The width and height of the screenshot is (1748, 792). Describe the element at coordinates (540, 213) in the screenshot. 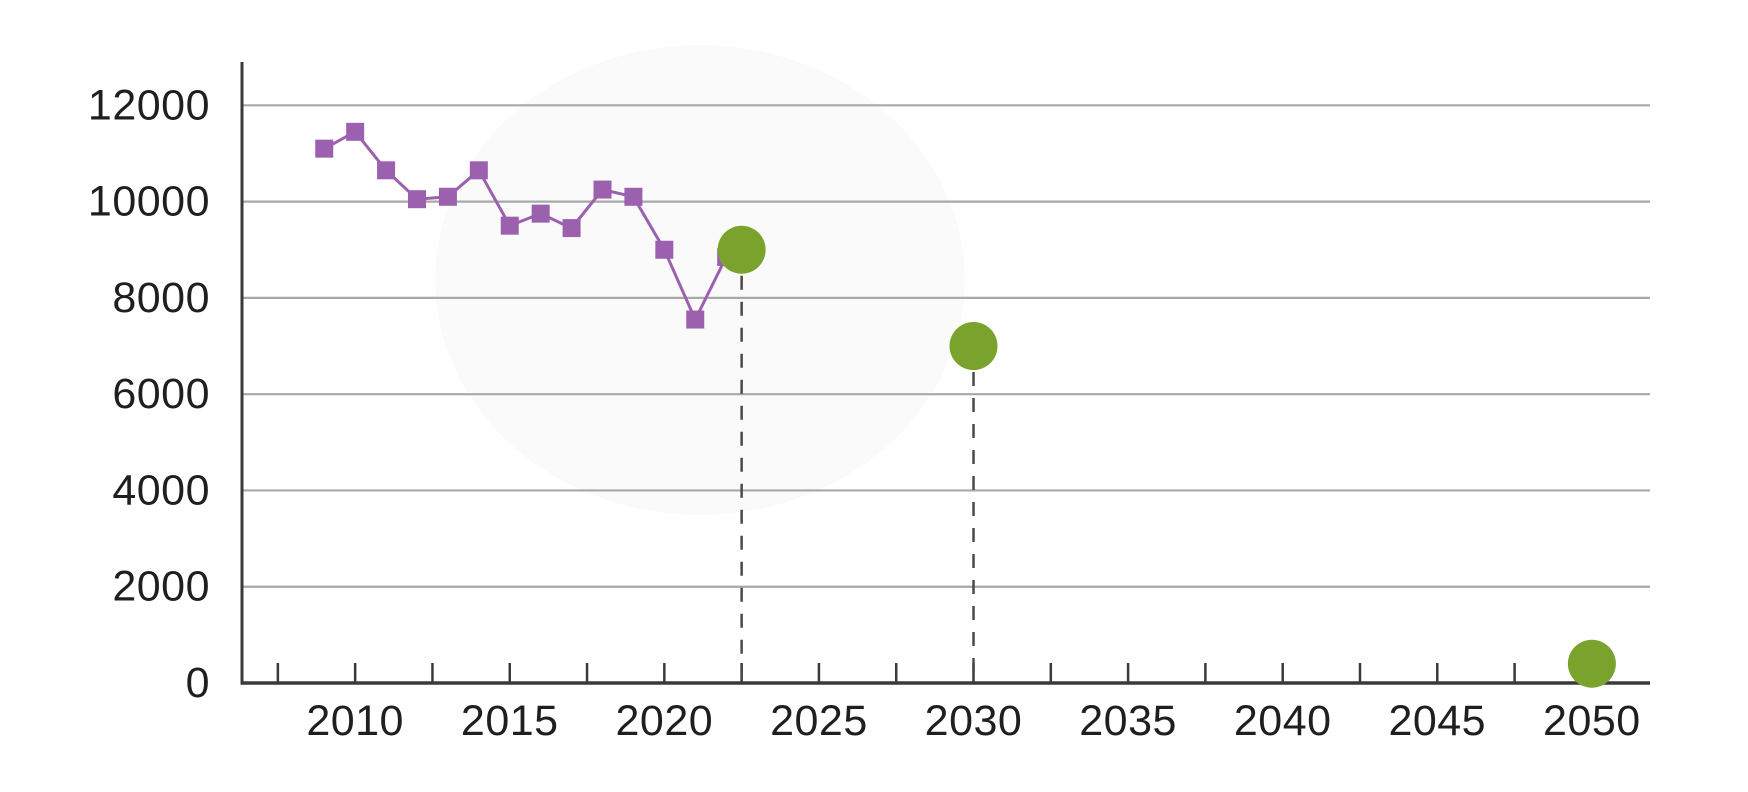

I see `data-point-square-2016` at that location.